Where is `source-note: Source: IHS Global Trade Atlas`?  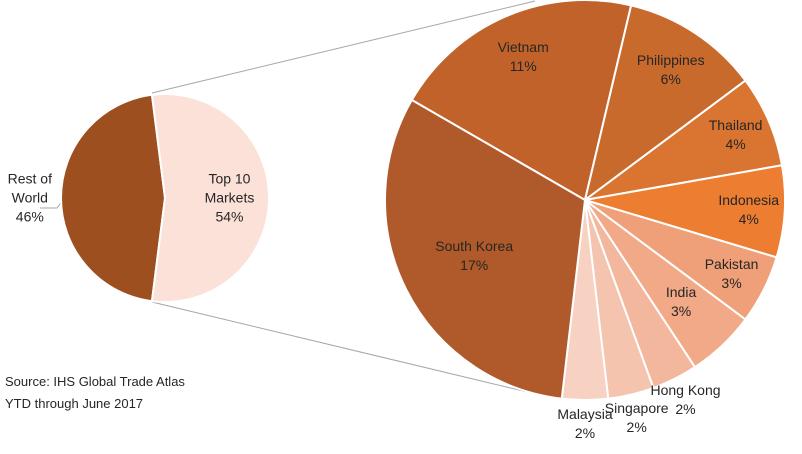
source-note: Source: IHS Global Trade Atlas is located at coordinates (95, 381).